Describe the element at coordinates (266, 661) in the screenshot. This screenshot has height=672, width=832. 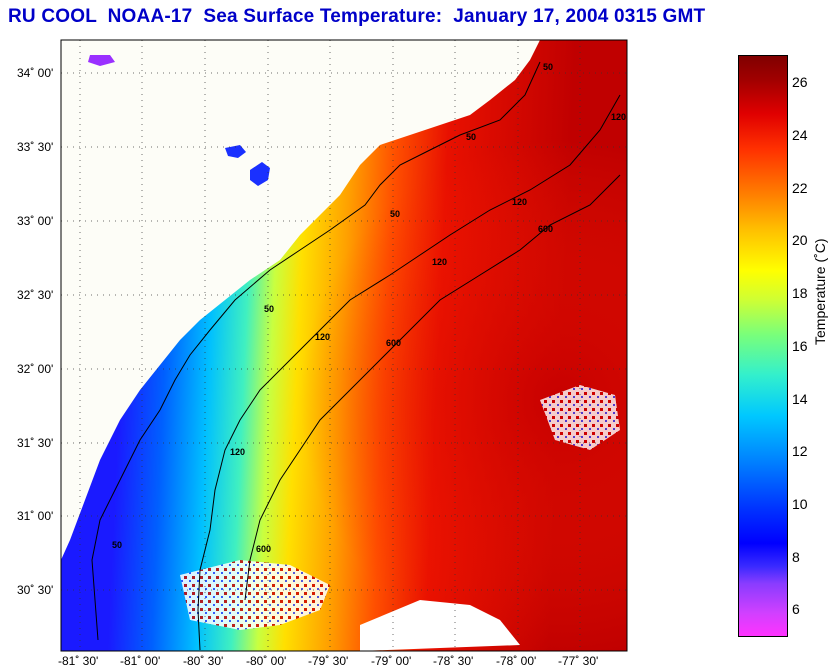
I see `lon-label-80-00: -80˚ 00'` at that location.